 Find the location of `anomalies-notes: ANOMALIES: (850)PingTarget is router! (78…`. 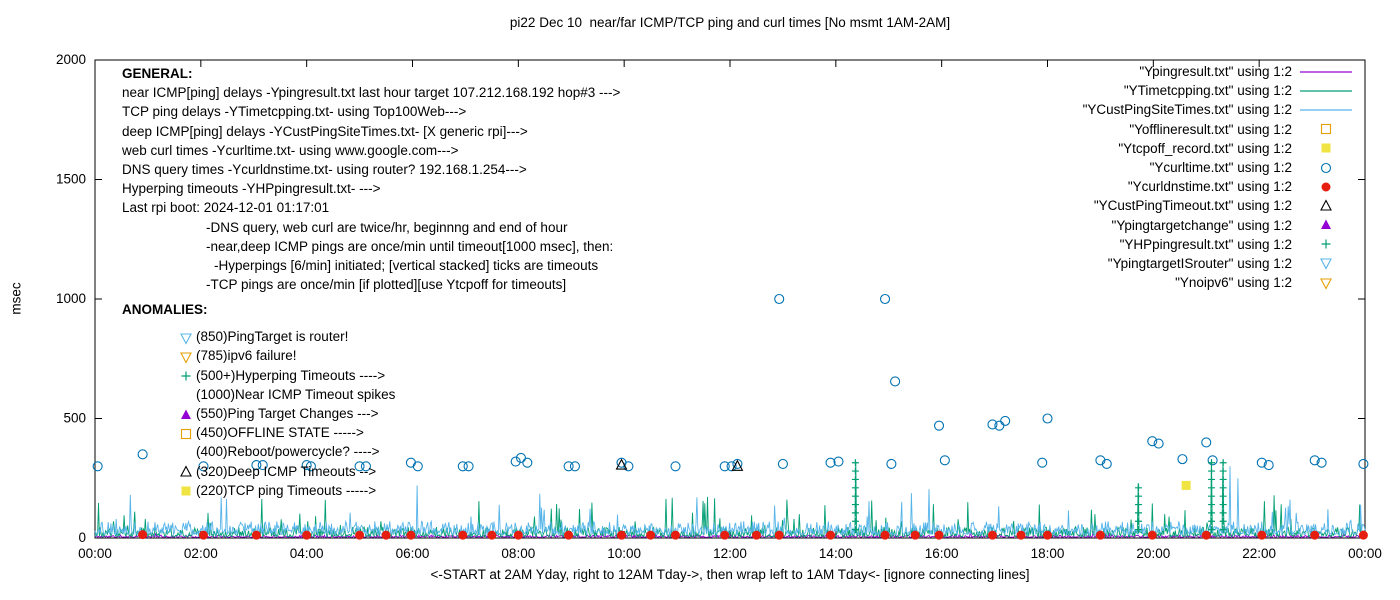

anomalies-notes: ANOMALIES: (850)PingTarget is router! (78… is located at coordinates (258, 400).